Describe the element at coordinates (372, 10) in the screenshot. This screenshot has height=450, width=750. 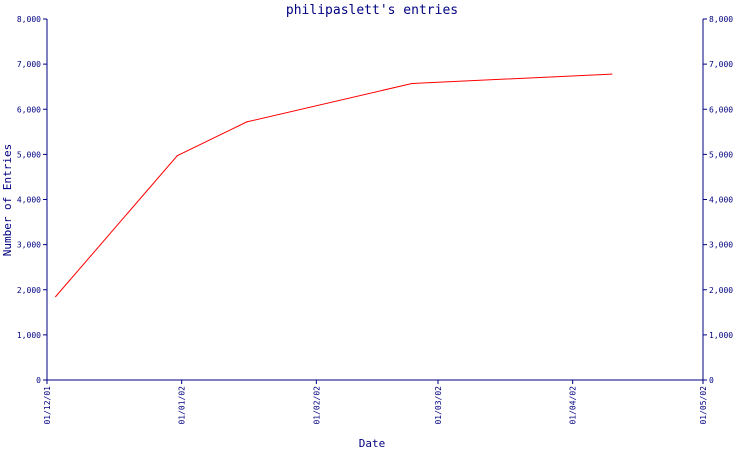
I see `chart-title: philipaslett's entries` at that location.